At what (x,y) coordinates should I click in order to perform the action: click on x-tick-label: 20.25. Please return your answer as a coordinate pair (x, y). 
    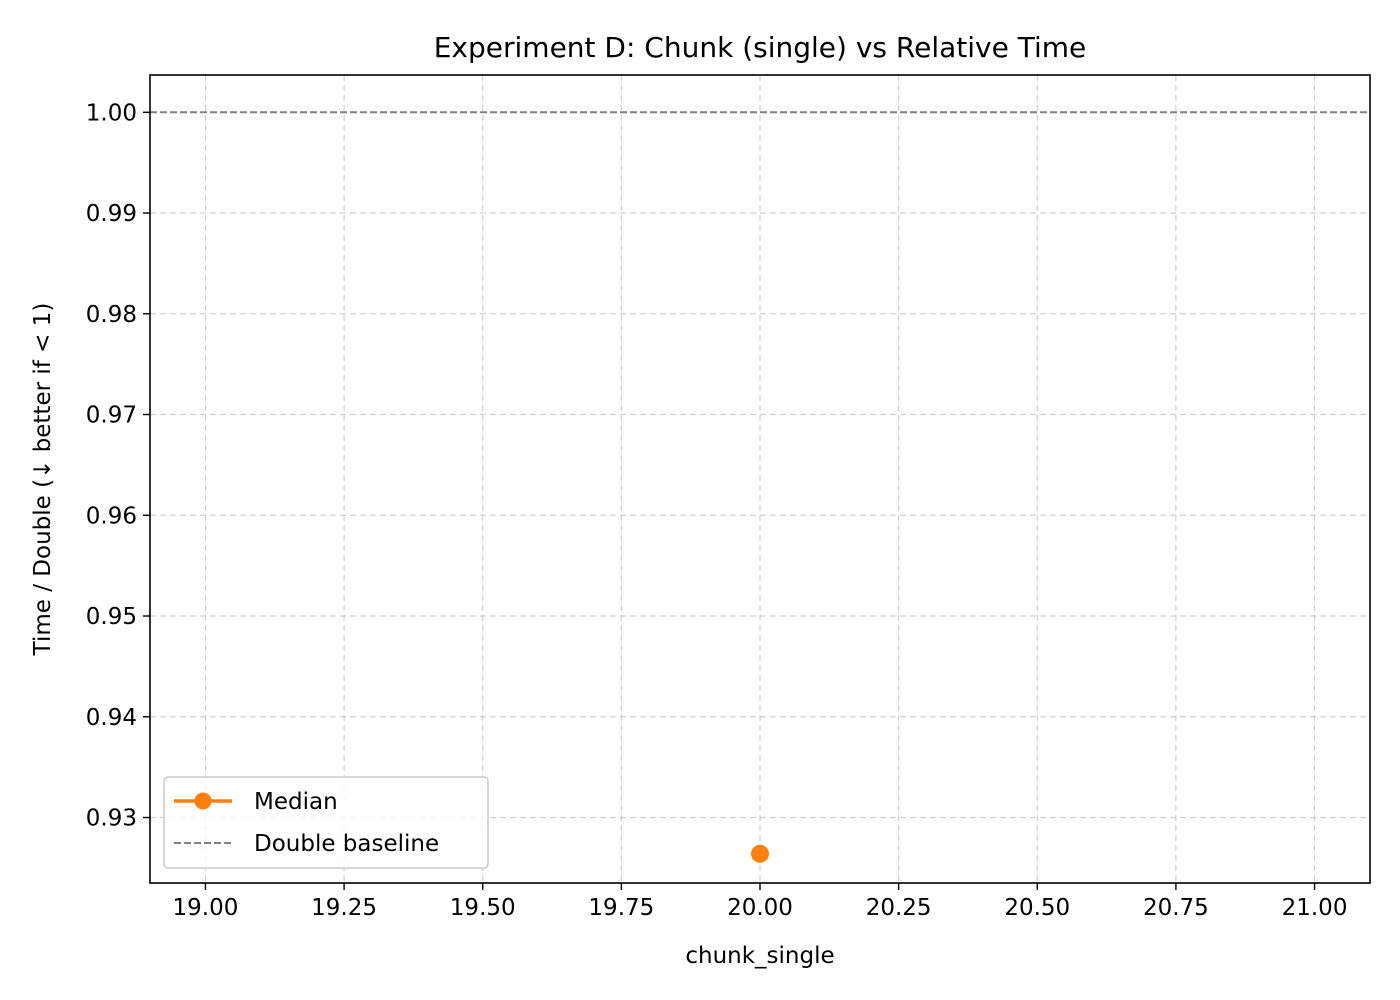
    Looking at the image, I should click on (899, 908).